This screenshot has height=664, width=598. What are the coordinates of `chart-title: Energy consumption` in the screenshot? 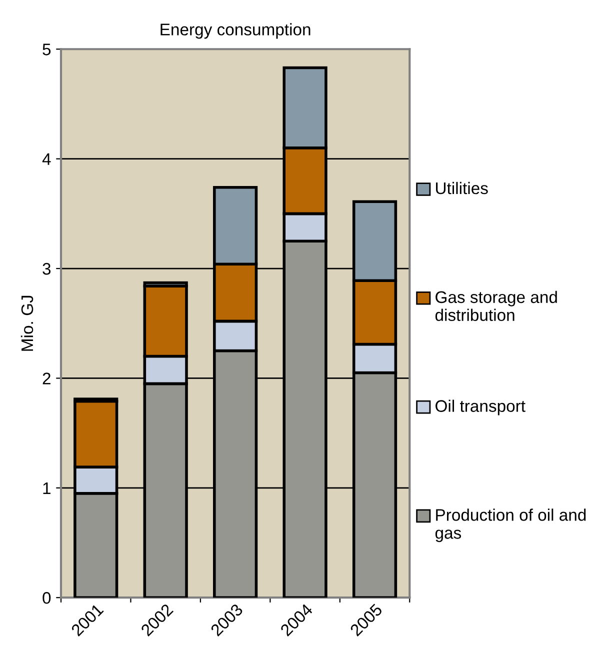 It's located at (235, 31).